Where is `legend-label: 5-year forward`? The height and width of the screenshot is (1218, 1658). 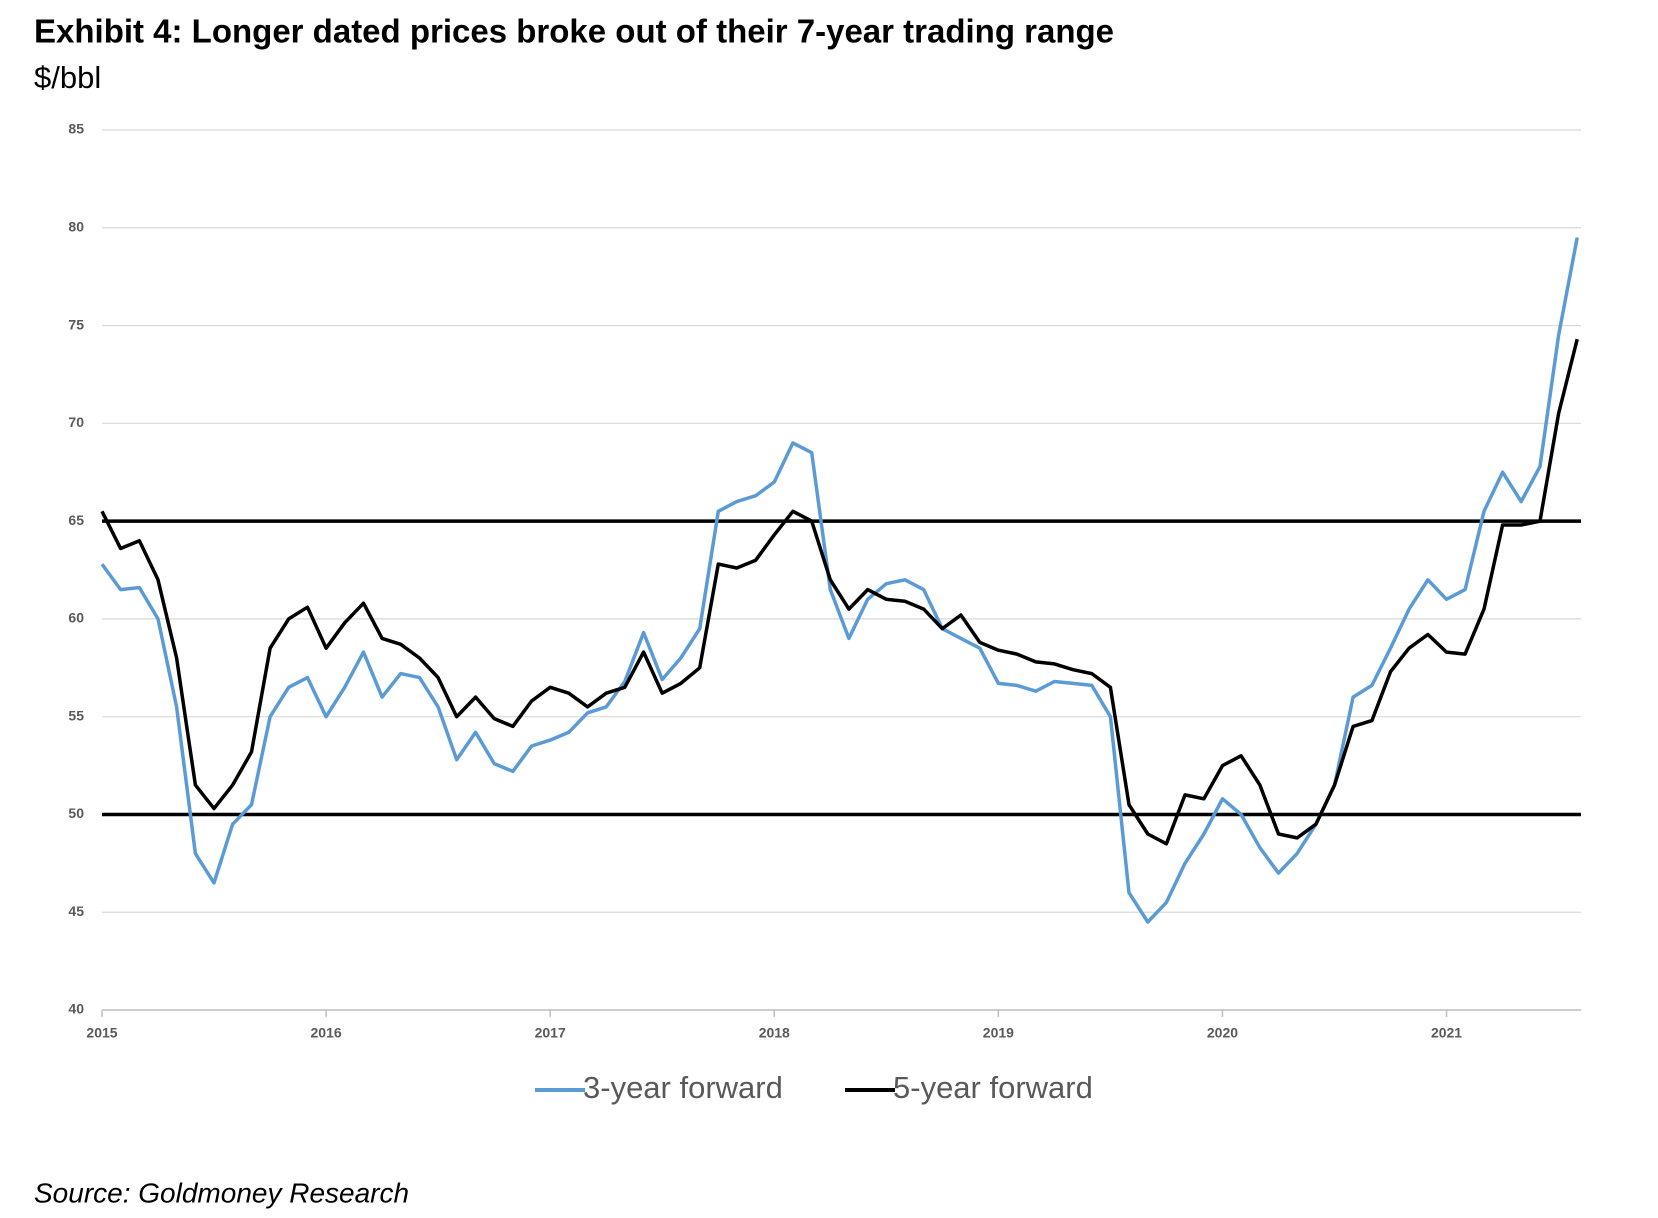 legend-label: 5-year forward is located at coordinates (993, 1087).